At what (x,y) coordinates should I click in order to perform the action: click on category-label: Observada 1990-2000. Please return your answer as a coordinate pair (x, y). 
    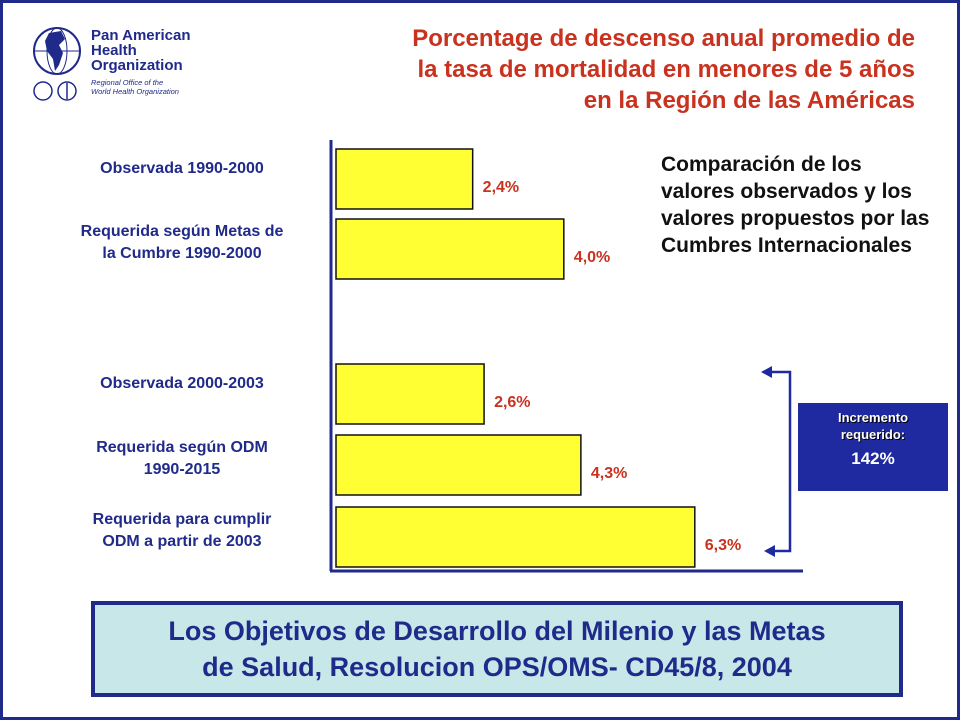
    Looking at the image, I should click on (182, 168).